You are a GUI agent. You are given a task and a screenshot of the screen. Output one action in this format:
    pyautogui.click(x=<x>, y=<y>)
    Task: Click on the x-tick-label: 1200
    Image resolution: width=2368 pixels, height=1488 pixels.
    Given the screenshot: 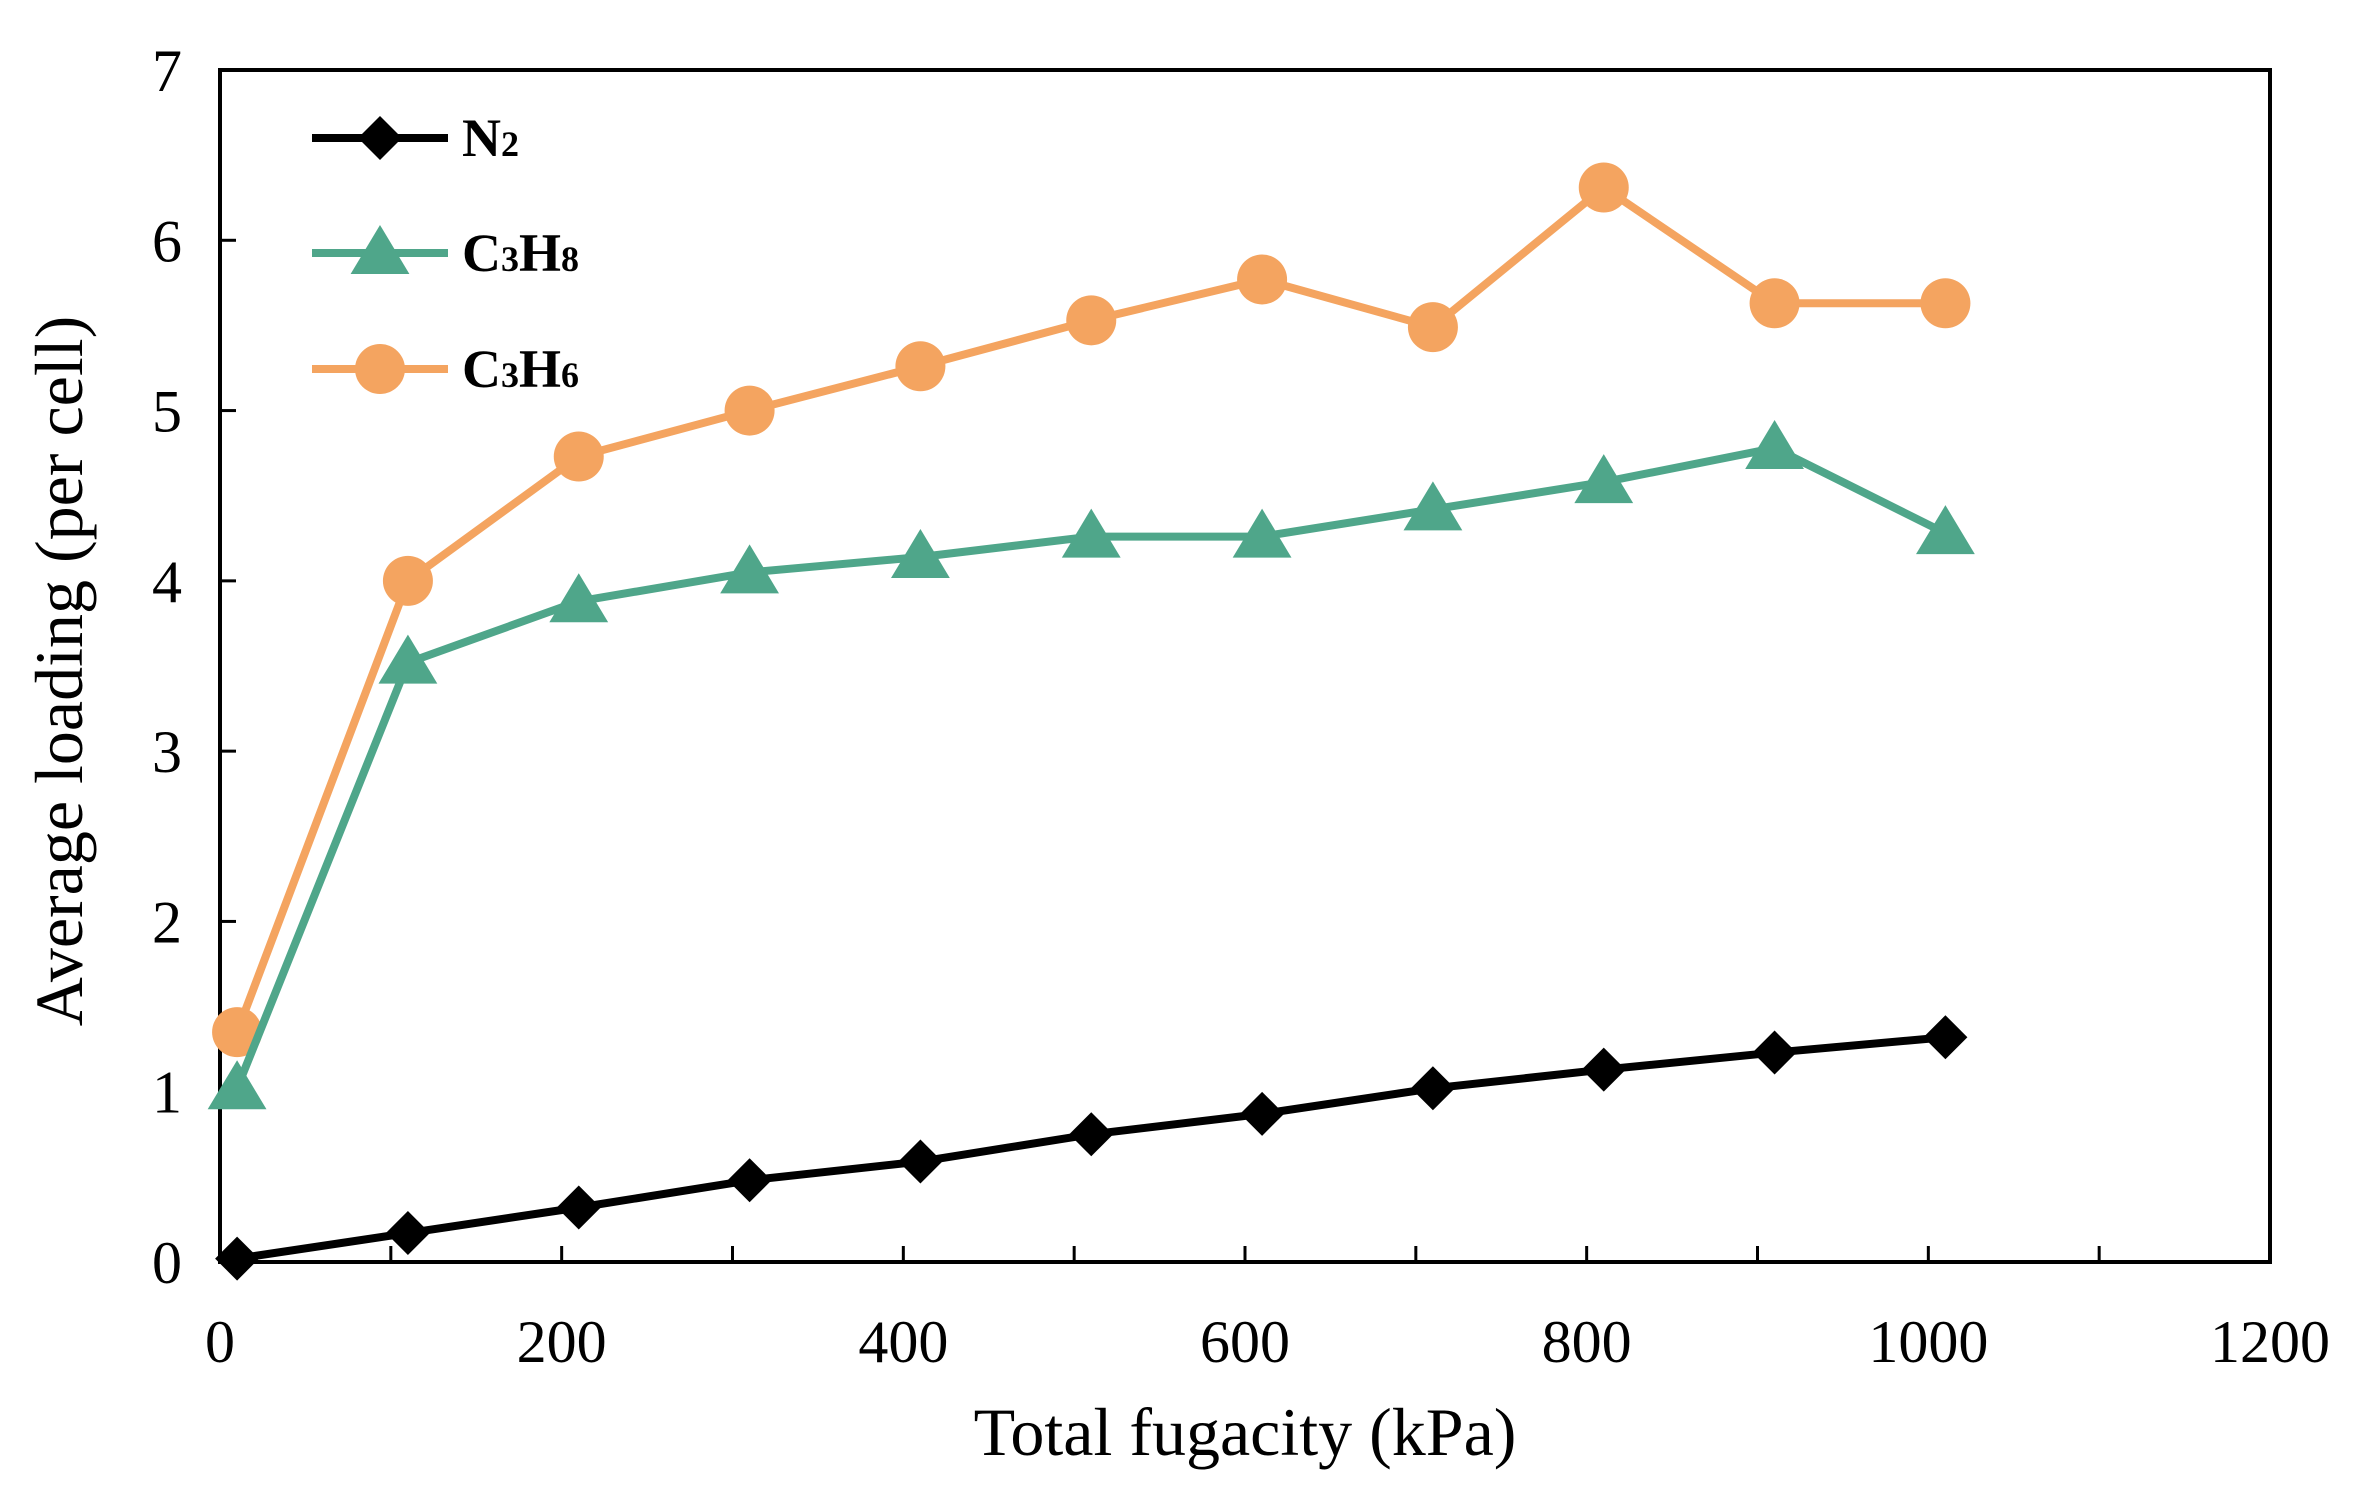 What is the action you would take?
    pyautogui.click(x=2270, y=1342)
    